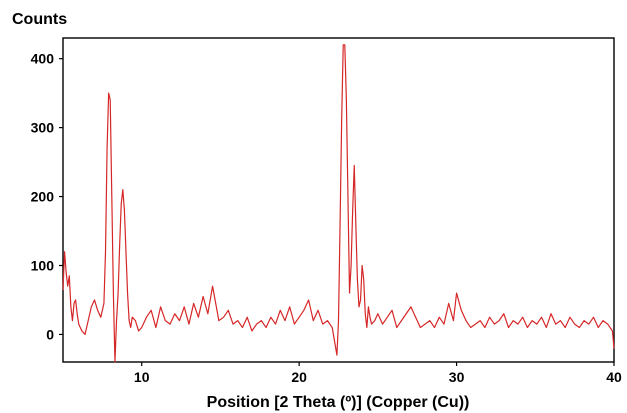 Image resolution: width=627 pixels, height=413 pixels. What do you see at coordinates (614, 377) in the screenshot?
I see `x-tick-label: 40` at bounding box center [614, 377].